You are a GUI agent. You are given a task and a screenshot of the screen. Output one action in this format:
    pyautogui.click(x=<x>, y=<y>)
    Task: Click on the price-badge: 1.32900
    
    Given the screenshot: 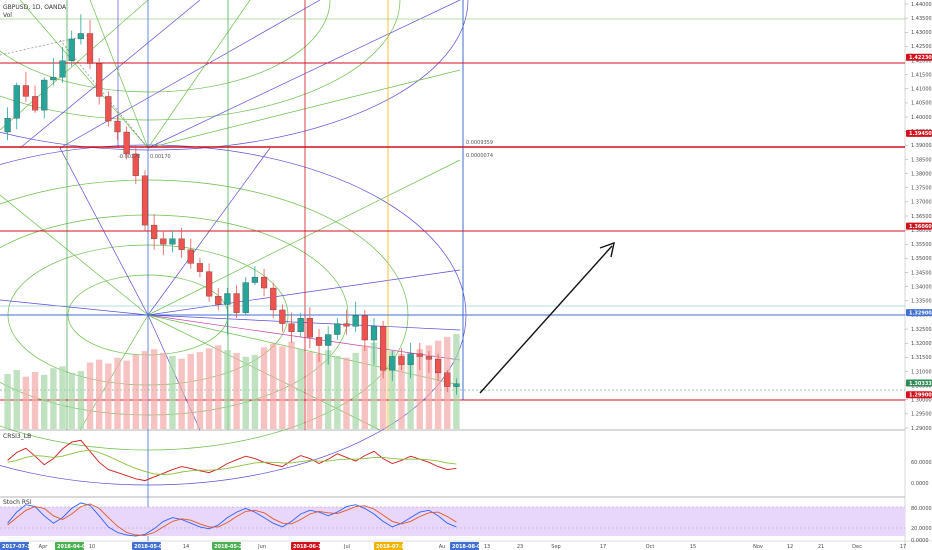 What is the action you would take?
    pyautogui.click(x=919, y=312)
    